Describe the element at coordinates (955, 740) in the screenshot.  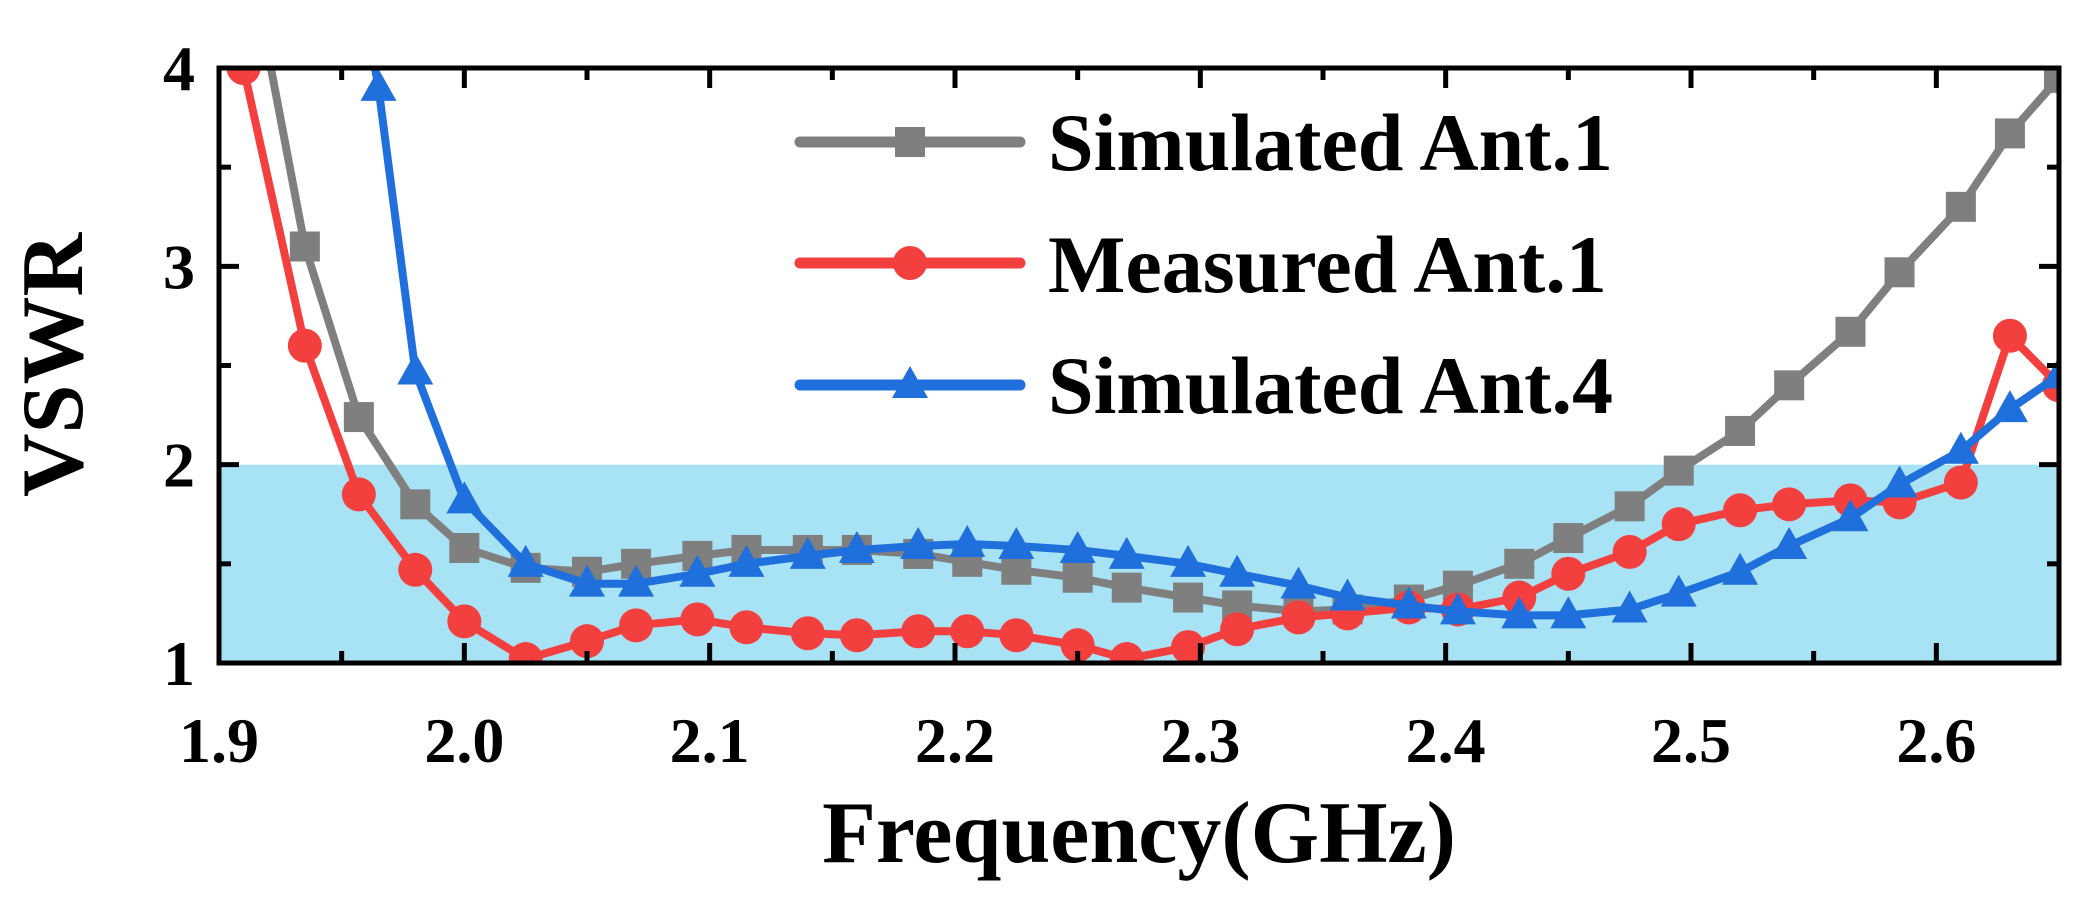
I see `x-tick-label: 2.2` at that location.